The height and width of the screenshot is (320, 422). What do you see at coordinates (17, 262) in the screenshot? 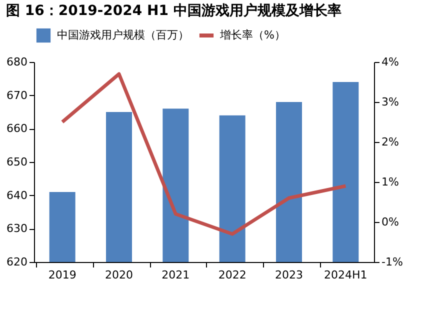
I see `y-tick-label: 620` at bounding box center [17, 262].